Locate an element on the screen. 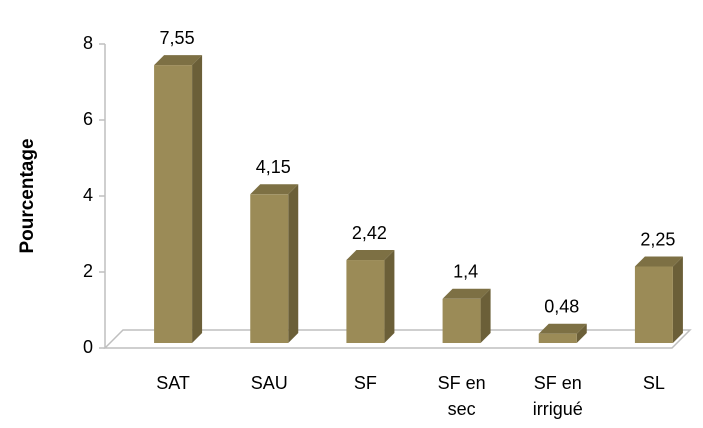 Image resolution: width=703 pixels, height=428 pixels. x-tick-label: SF is located at coordinates (365, 383).